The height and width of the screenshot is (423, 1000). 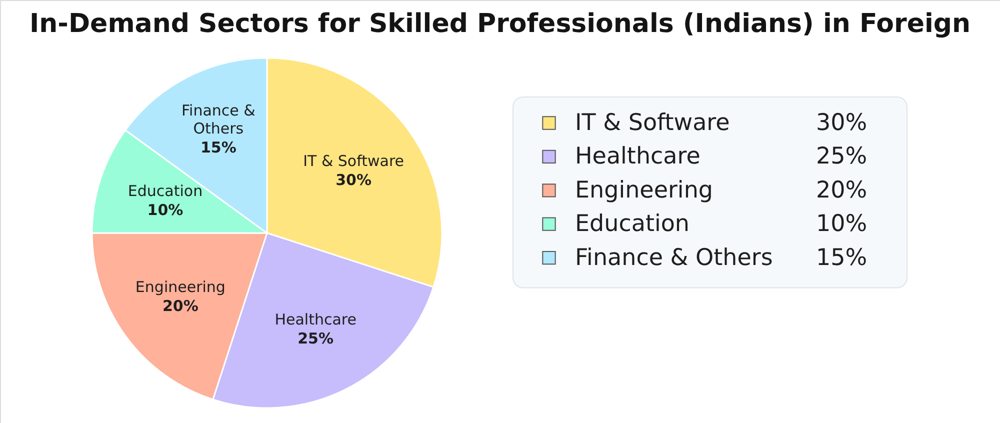 What do you see at coordinates (180, 305) in the screenshot?
I see `data-label: 20%` at bounding box center [180, 305].